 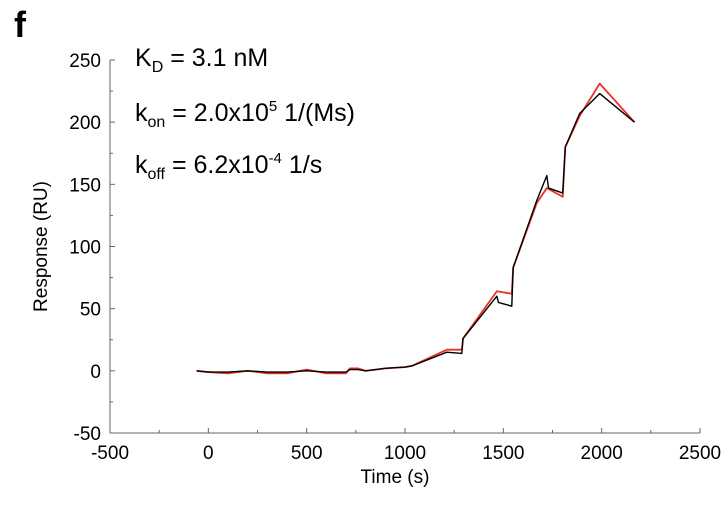 I want to click on x-tick-label: 1000, so click(x=405, y=453).